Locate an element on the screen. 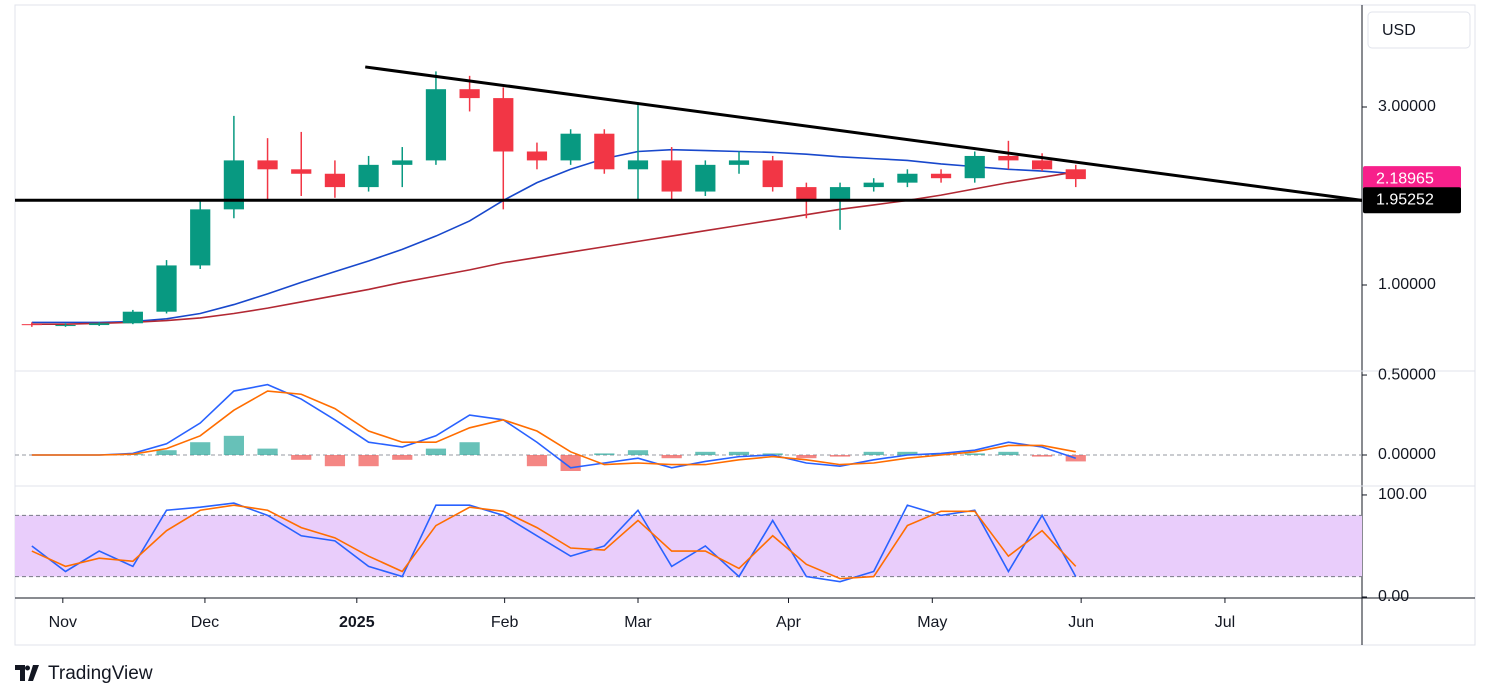 The height and width of the screenshot is (700, 1491). y-tick-label: 0.00000 is located at coordinates (1407, 454).